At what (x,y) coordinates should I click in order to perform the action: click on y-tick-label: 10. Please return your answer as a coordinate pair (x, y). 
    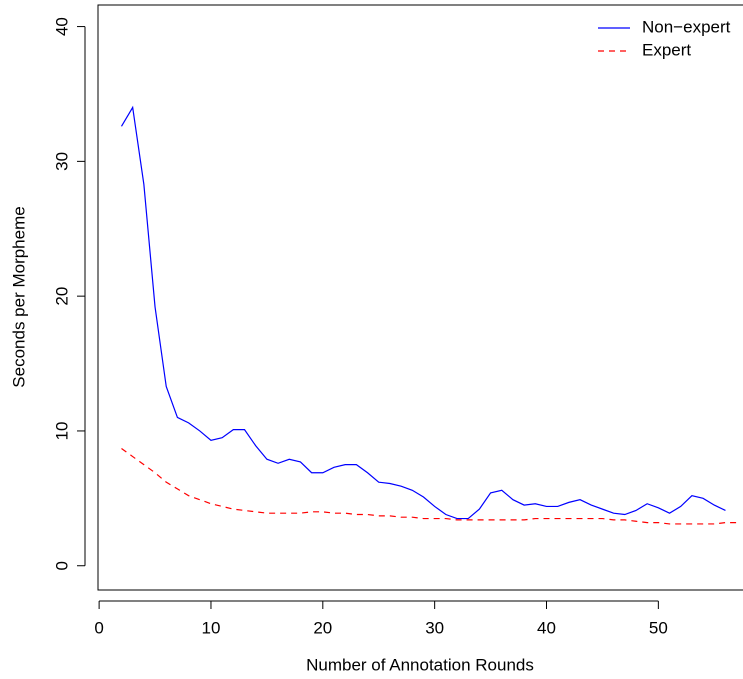
    Looking at the image, I should click on (61, 430).